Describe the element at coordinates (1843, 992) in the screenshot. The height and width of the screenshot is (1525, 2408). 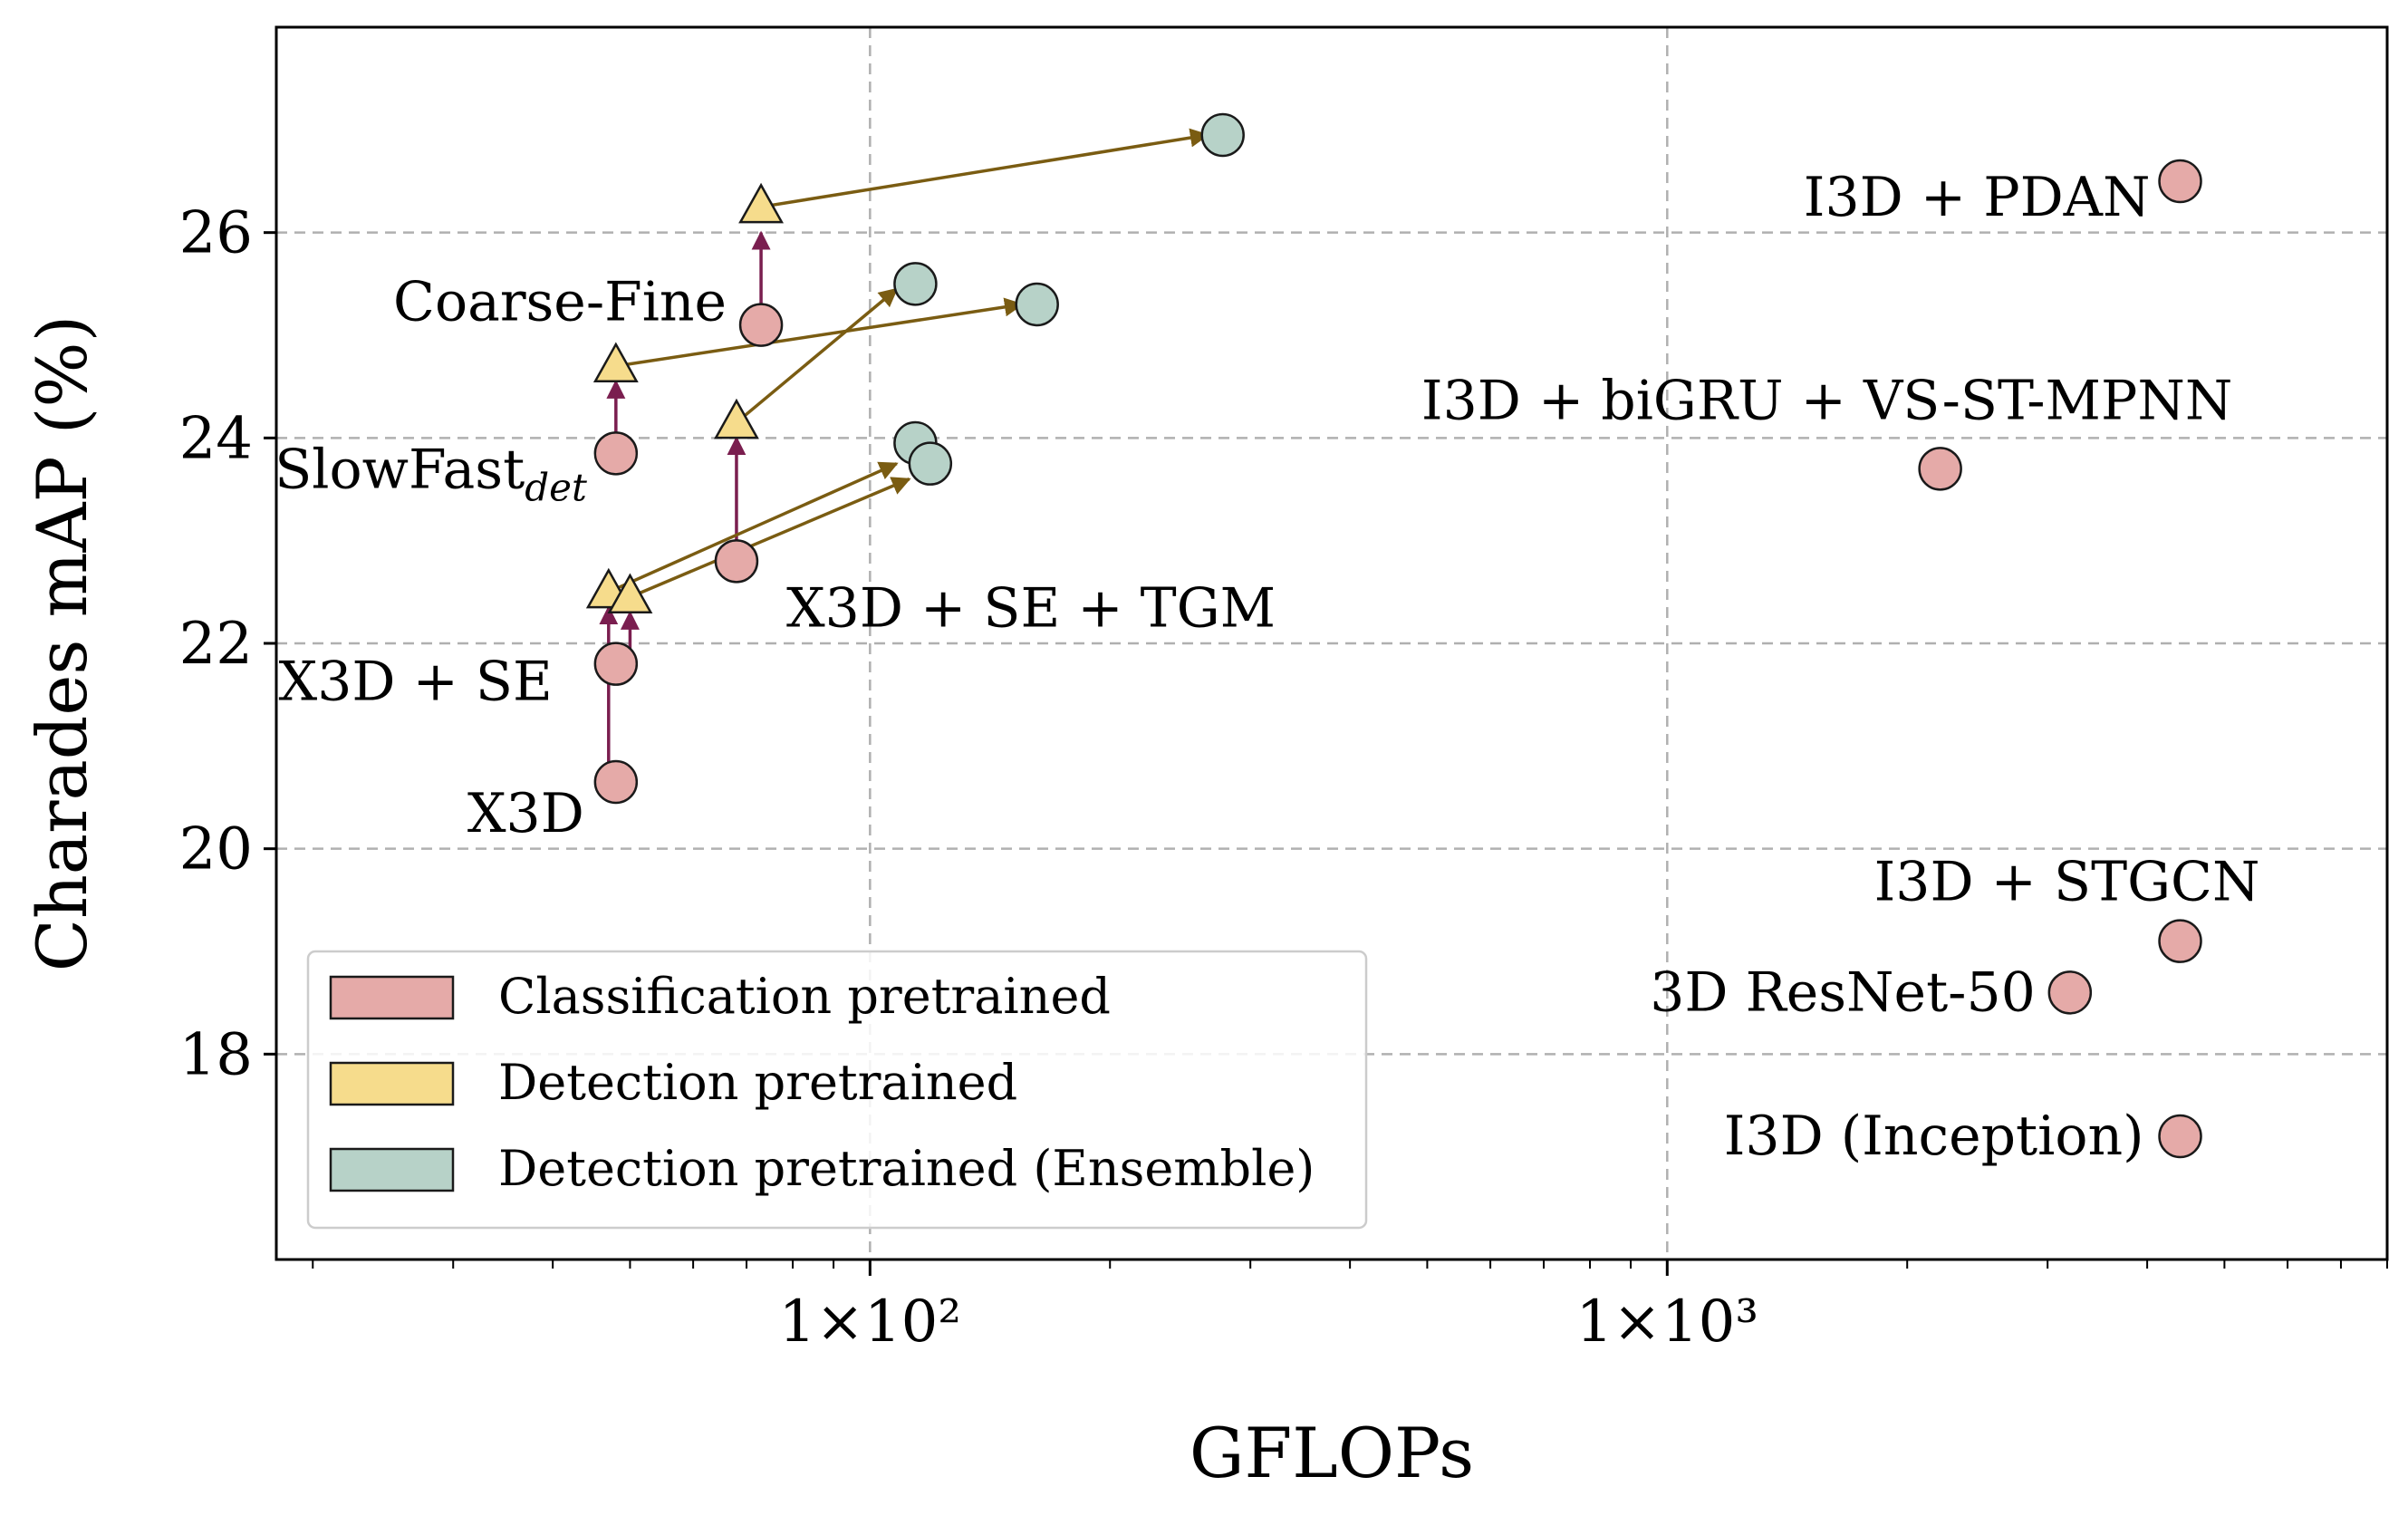
I see `point-label-8: 3D ResNet-50` at that location.